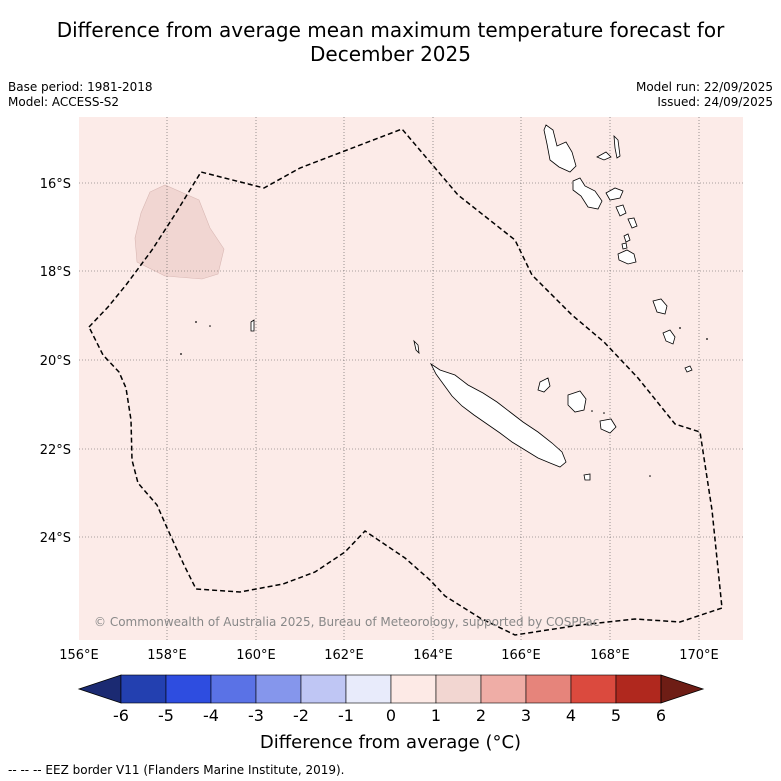  What do you see at coordinates (526, 715) in the screenshot?
I see `colorbar-tick-label: 3` at bounding box center [526, 715].